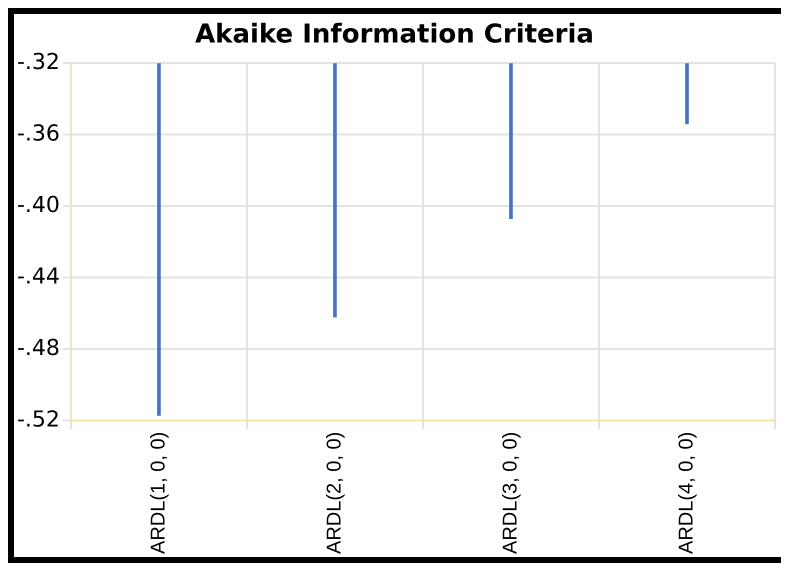 The image size is (789, 571). Describe the element at coordinates (334, 493) in the screenshot. I see `x-tick-label: ARDL(2, 0, 0)` at that location.